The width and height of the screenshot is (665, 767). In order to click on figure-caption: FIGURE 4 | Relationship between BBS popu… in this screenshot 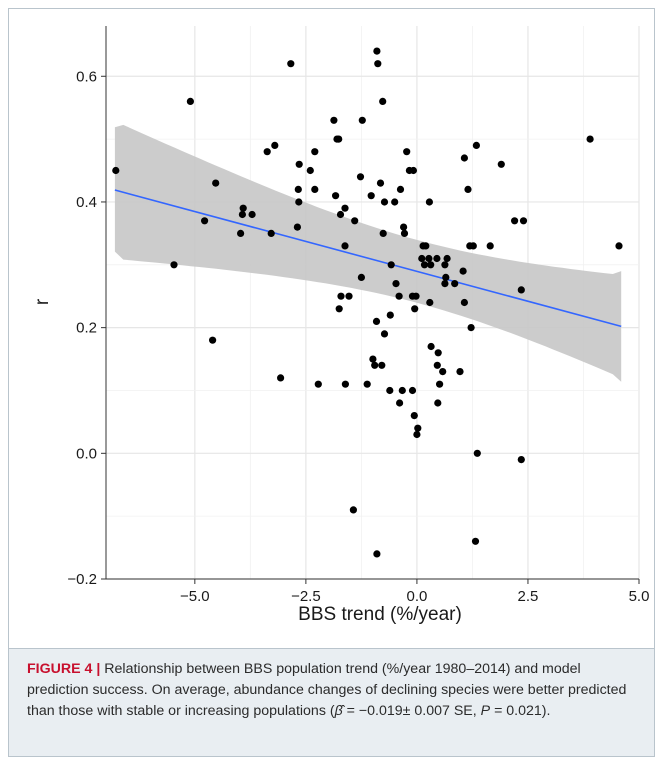, I will do `click(331, 702)`.